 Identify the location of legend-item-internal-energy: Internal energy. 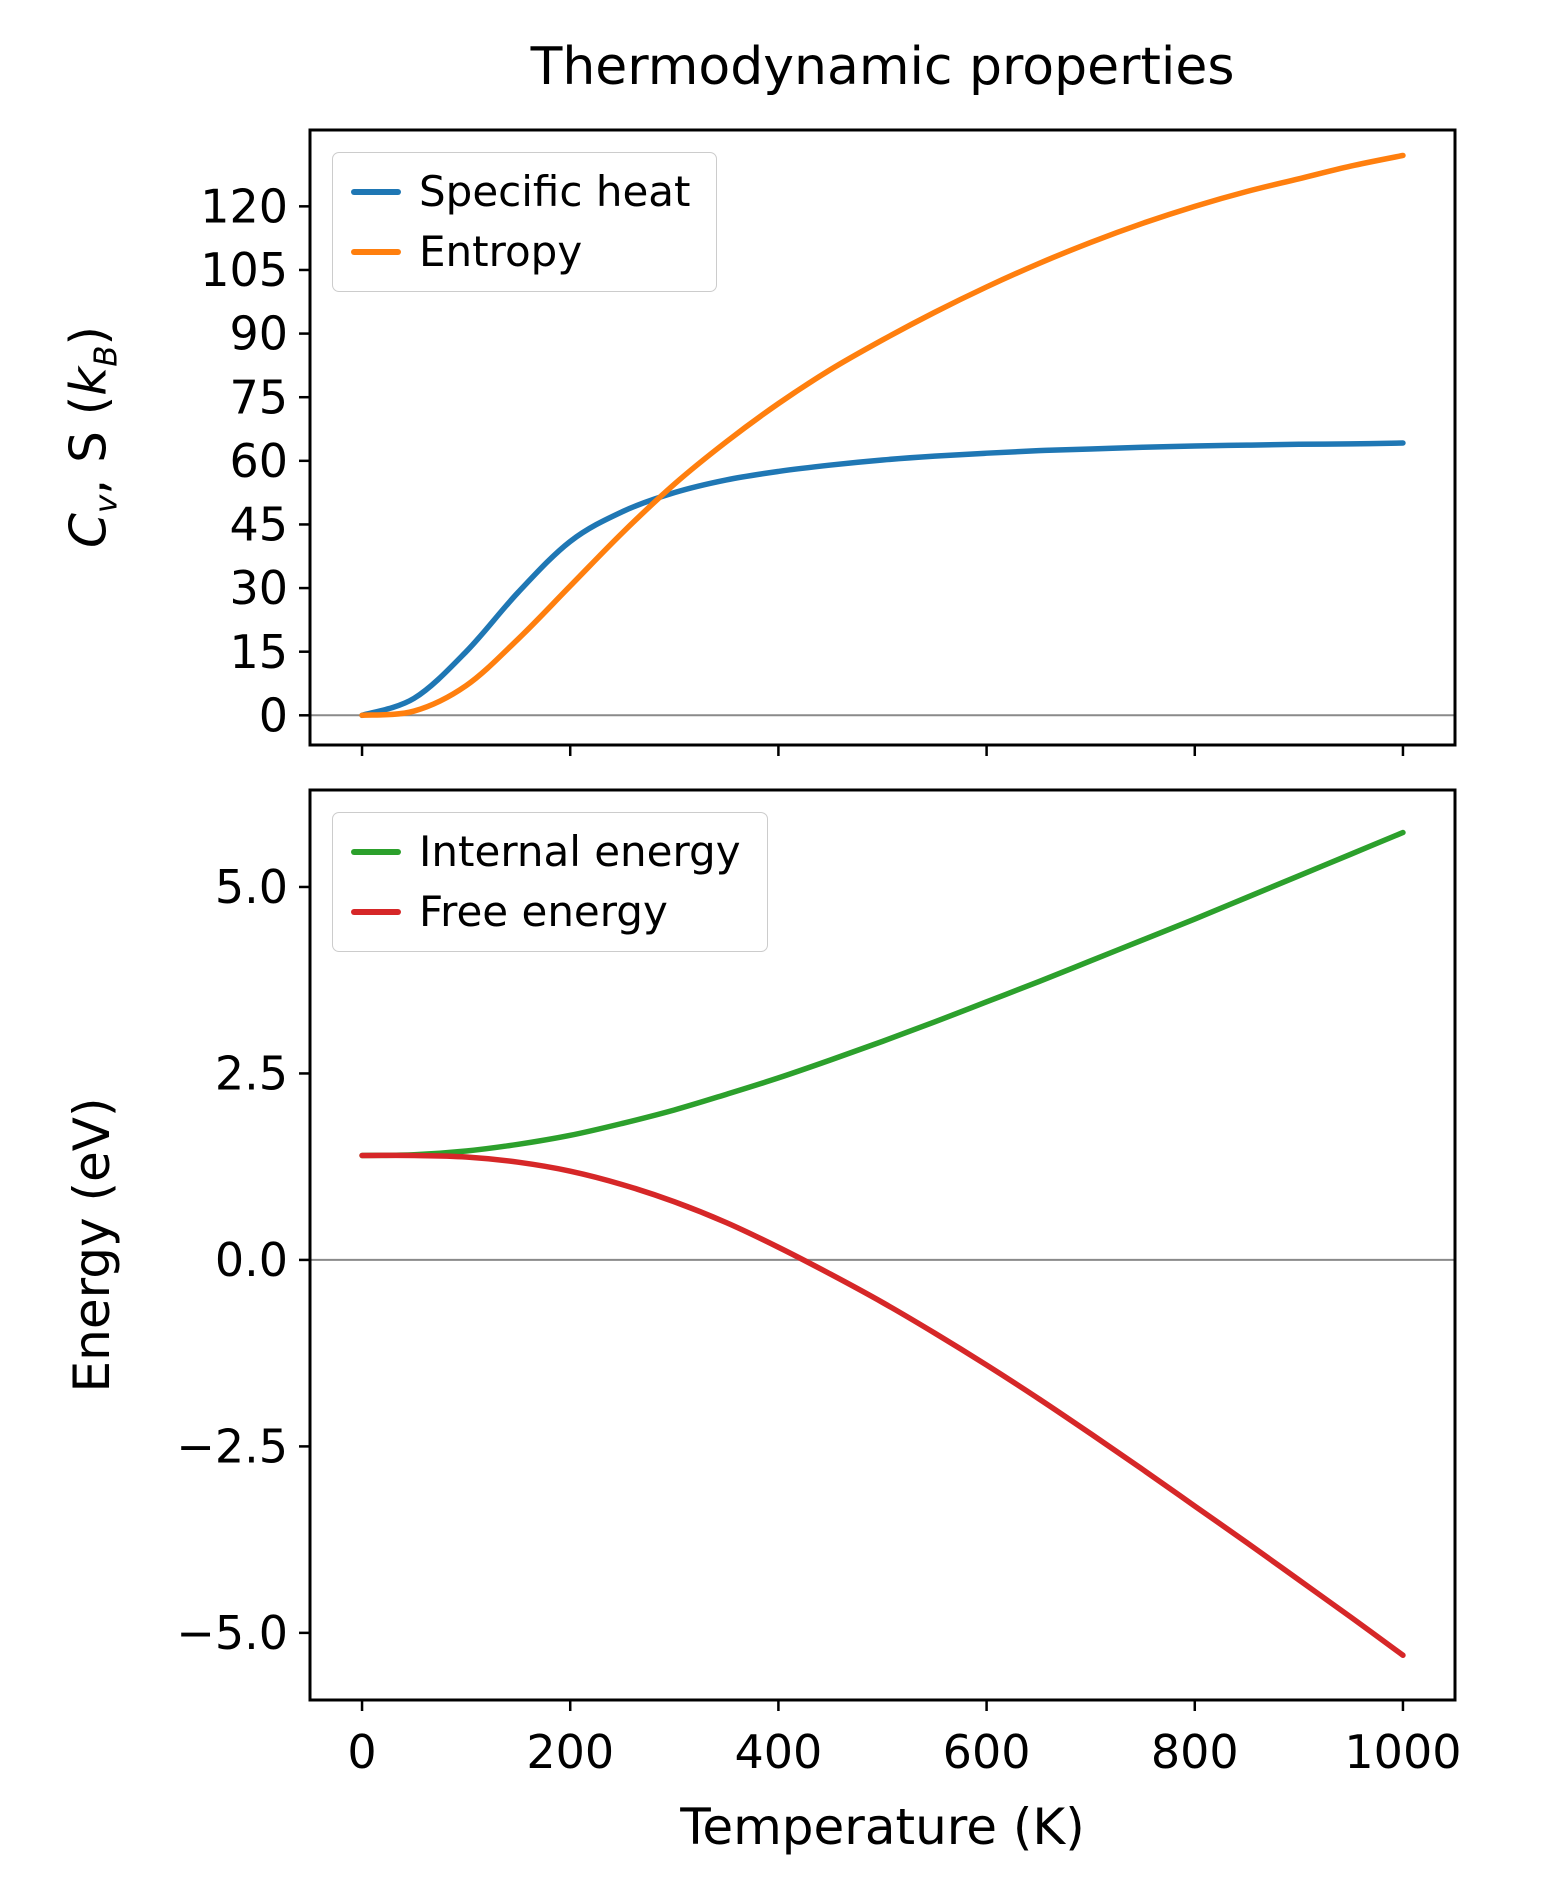
(546, 851).